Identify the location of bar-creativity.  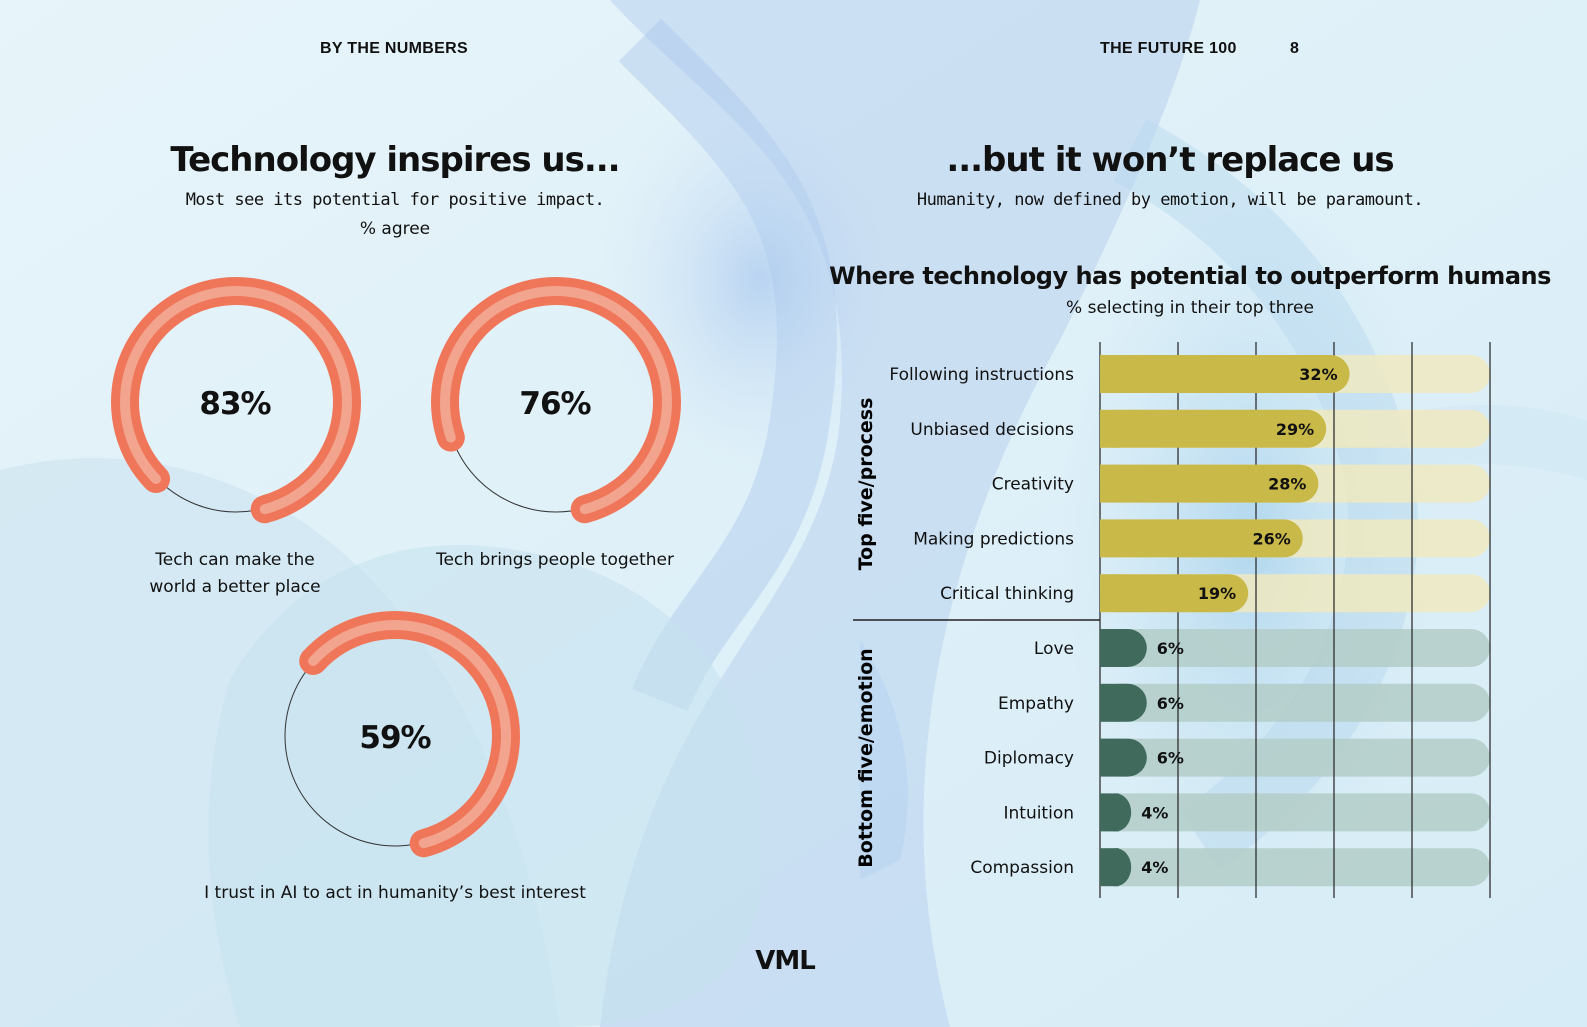
(1209, 483).